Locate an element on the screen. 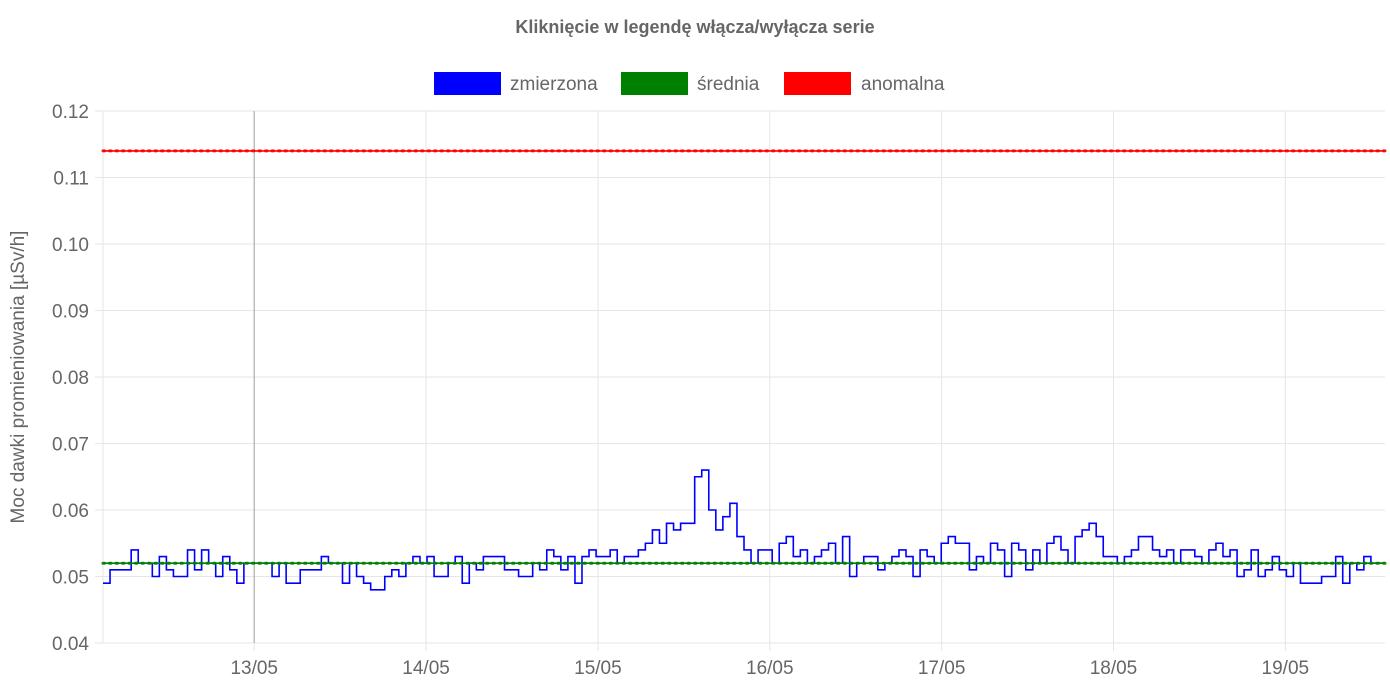 Image resolution: width=1390 pixels, height=695 pixels. x-tick-label: 16/05 is located at coordinates (770, 668).